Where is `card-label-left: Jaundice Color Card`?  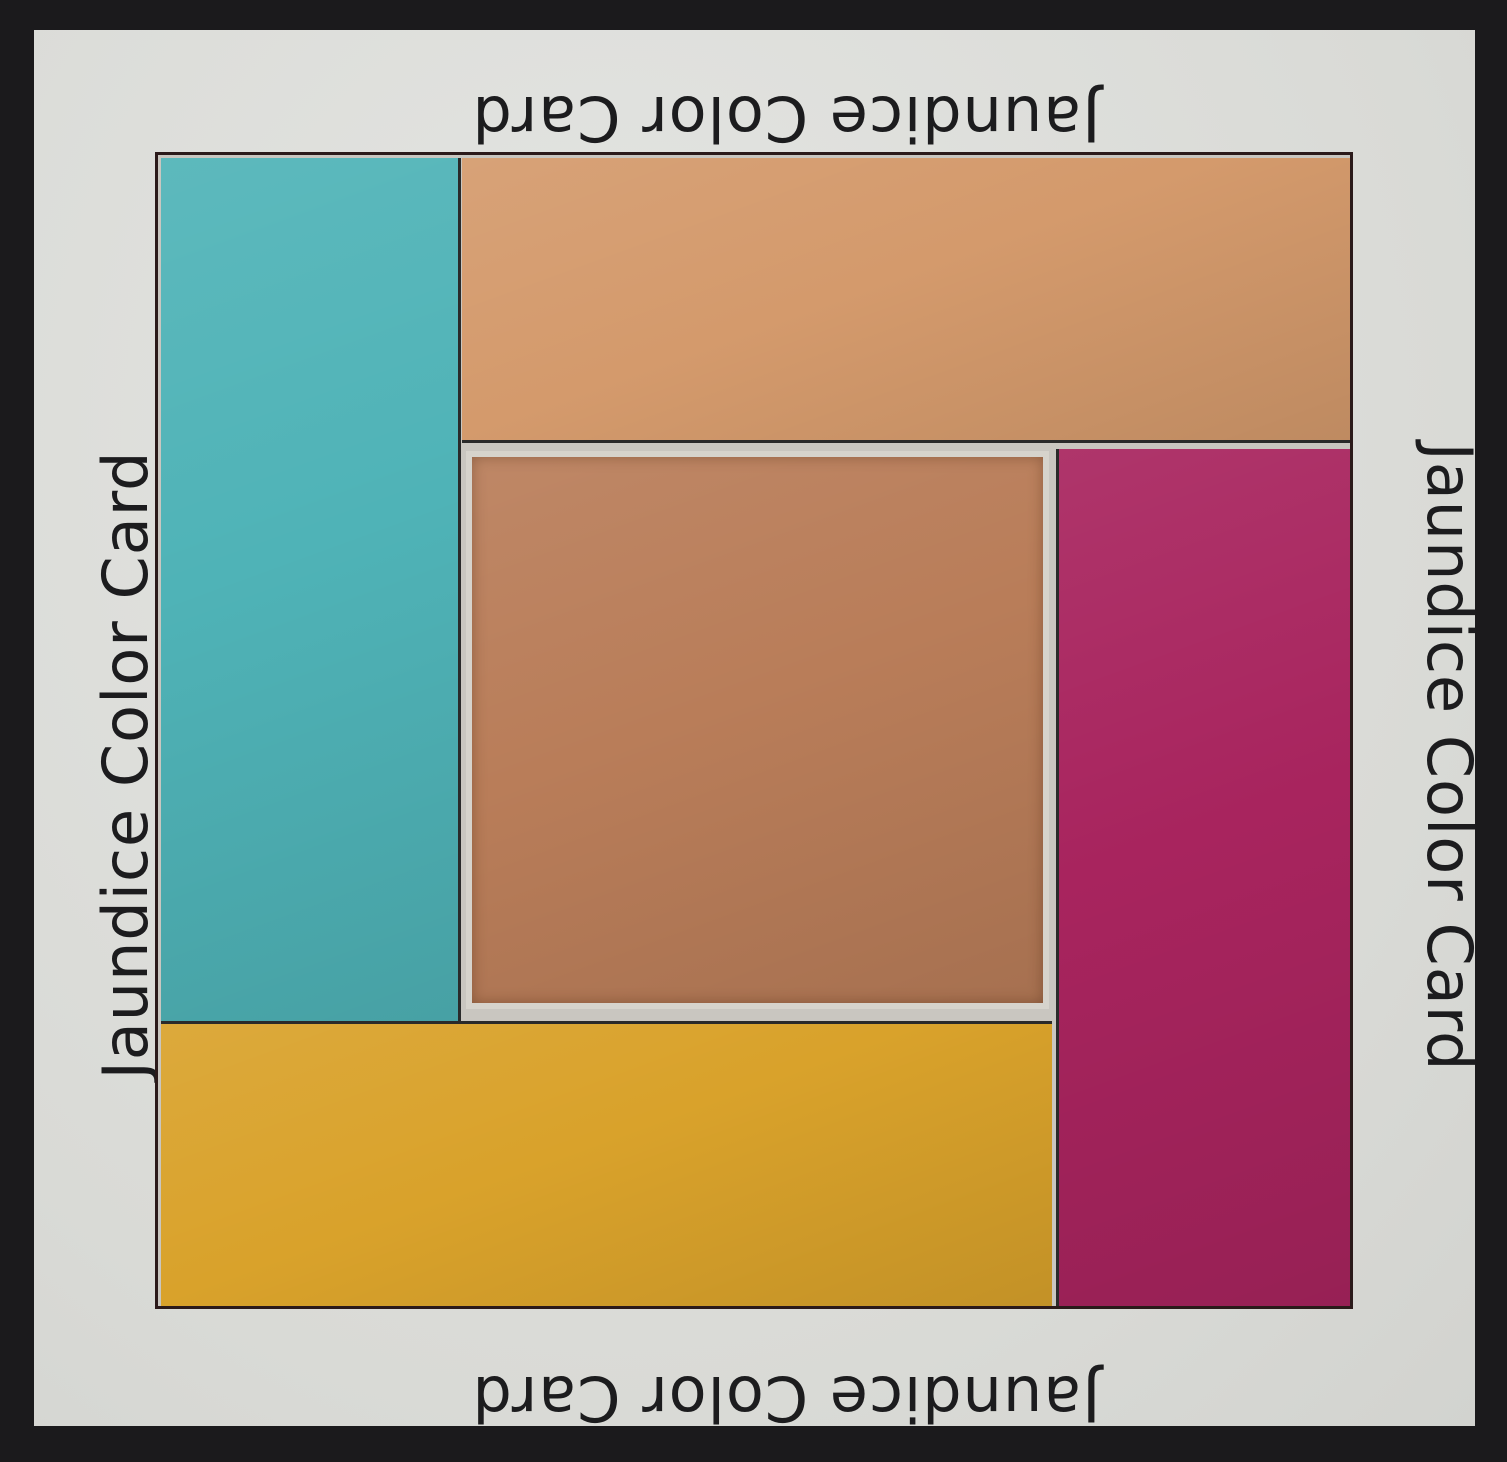 card-label-left: Jaundice Color Card is located at coordinates (125, 765).